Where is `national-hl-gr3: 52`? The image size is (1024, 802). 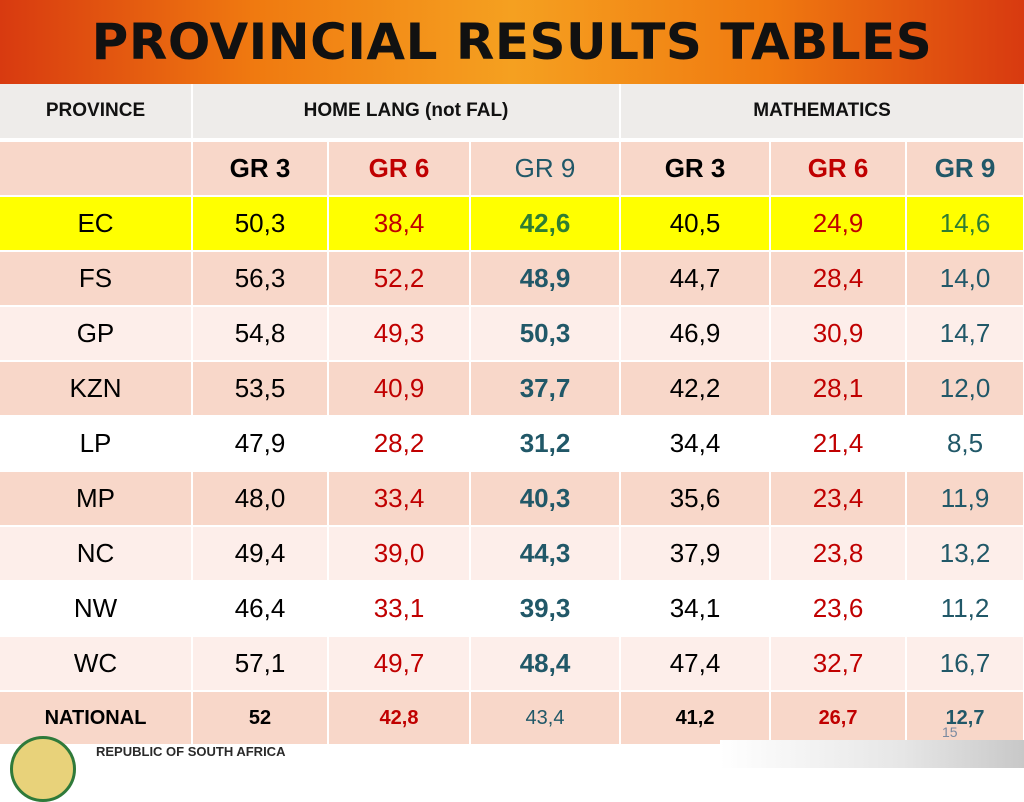 national-hl-gr3: 52 is located at coordinates (260, 718).